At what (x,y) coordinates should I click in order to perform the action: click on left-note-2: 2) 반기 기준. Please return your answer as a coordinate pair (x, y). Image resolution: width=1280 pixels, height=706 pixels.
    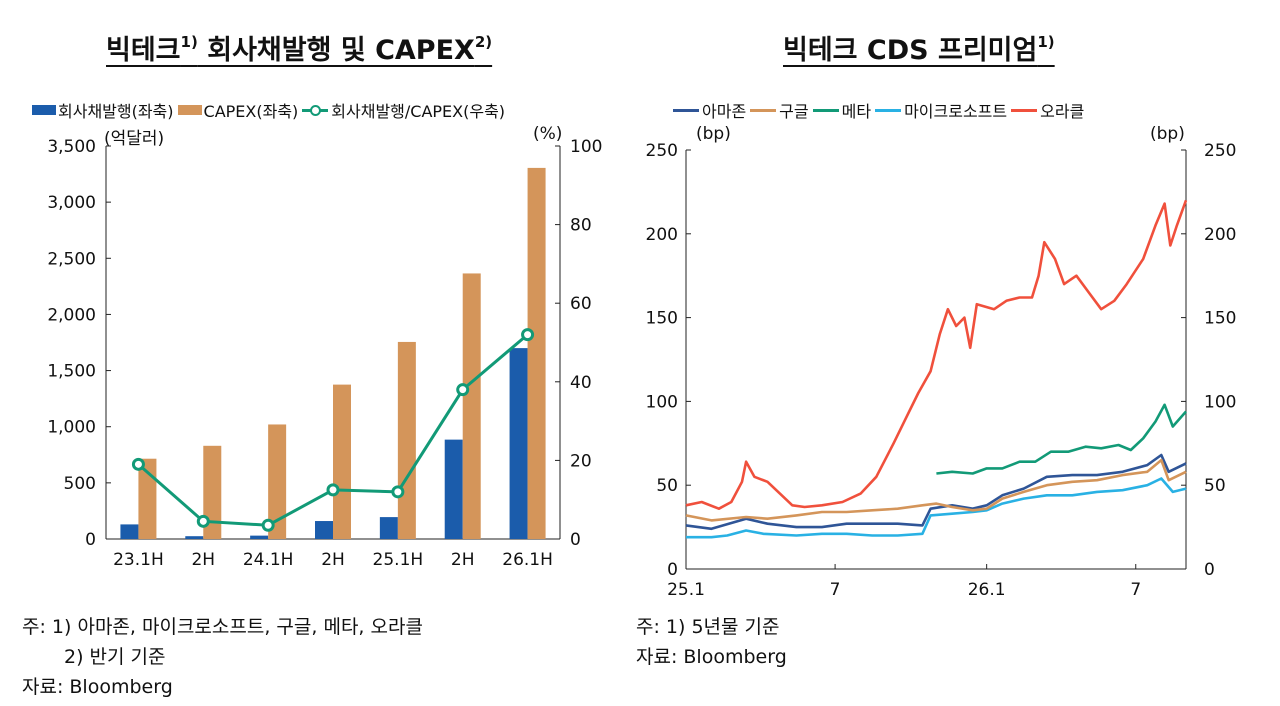
    Looking at the image, I should click on (115, 657).